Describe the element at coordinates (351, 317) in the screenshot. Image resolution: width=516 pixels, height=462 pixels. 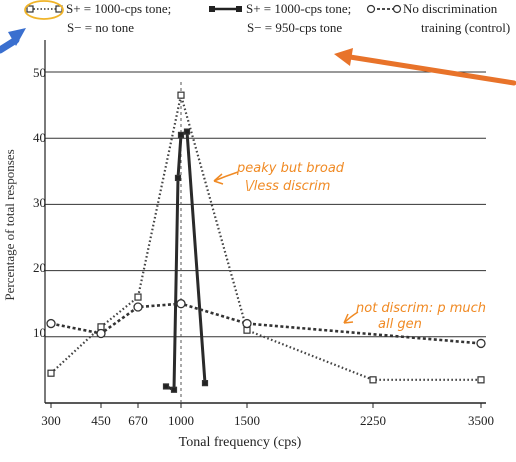
I see `annotation-2-arrow` at that location.